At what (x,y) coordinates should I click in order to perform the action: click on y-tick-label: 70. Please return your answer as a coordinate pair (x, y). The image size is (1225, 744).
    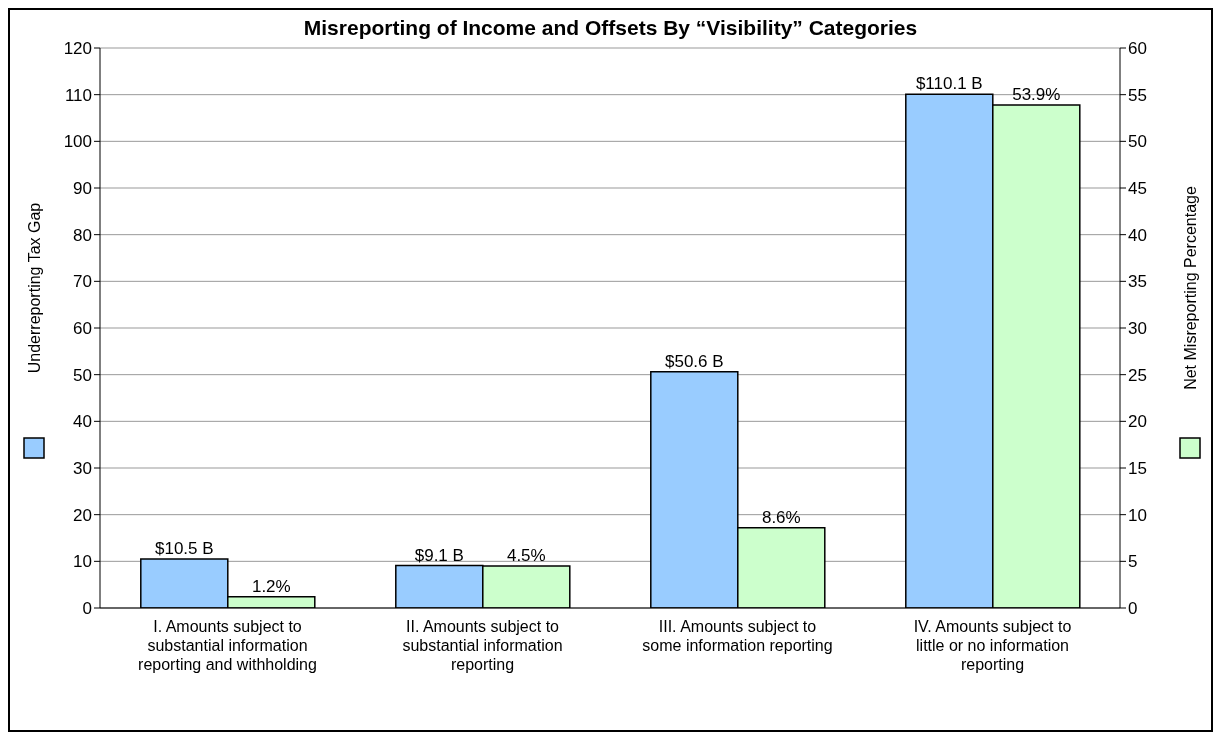
    Looking at the image, I should click on (82, 282).